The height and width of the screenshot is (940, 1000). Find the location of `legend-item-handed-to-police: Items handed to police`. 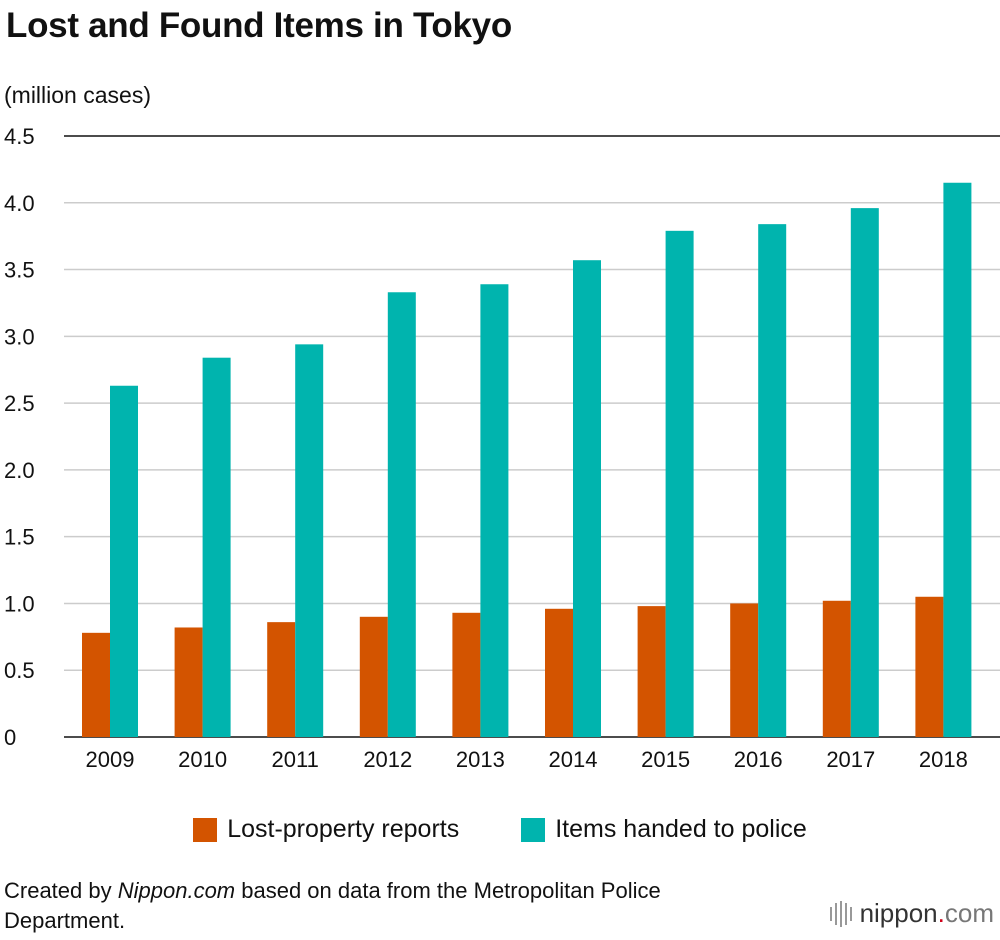

legend-item-handed-to-police: Items handed to police is located at coordinates (664, 829).